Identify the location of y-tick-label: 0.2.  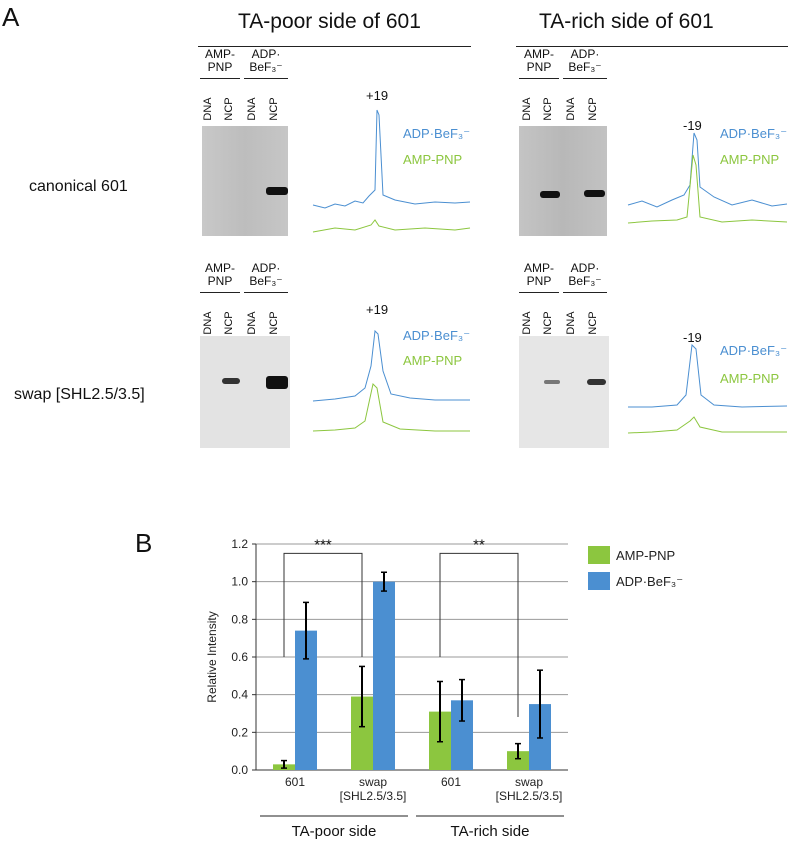
(239, 732).